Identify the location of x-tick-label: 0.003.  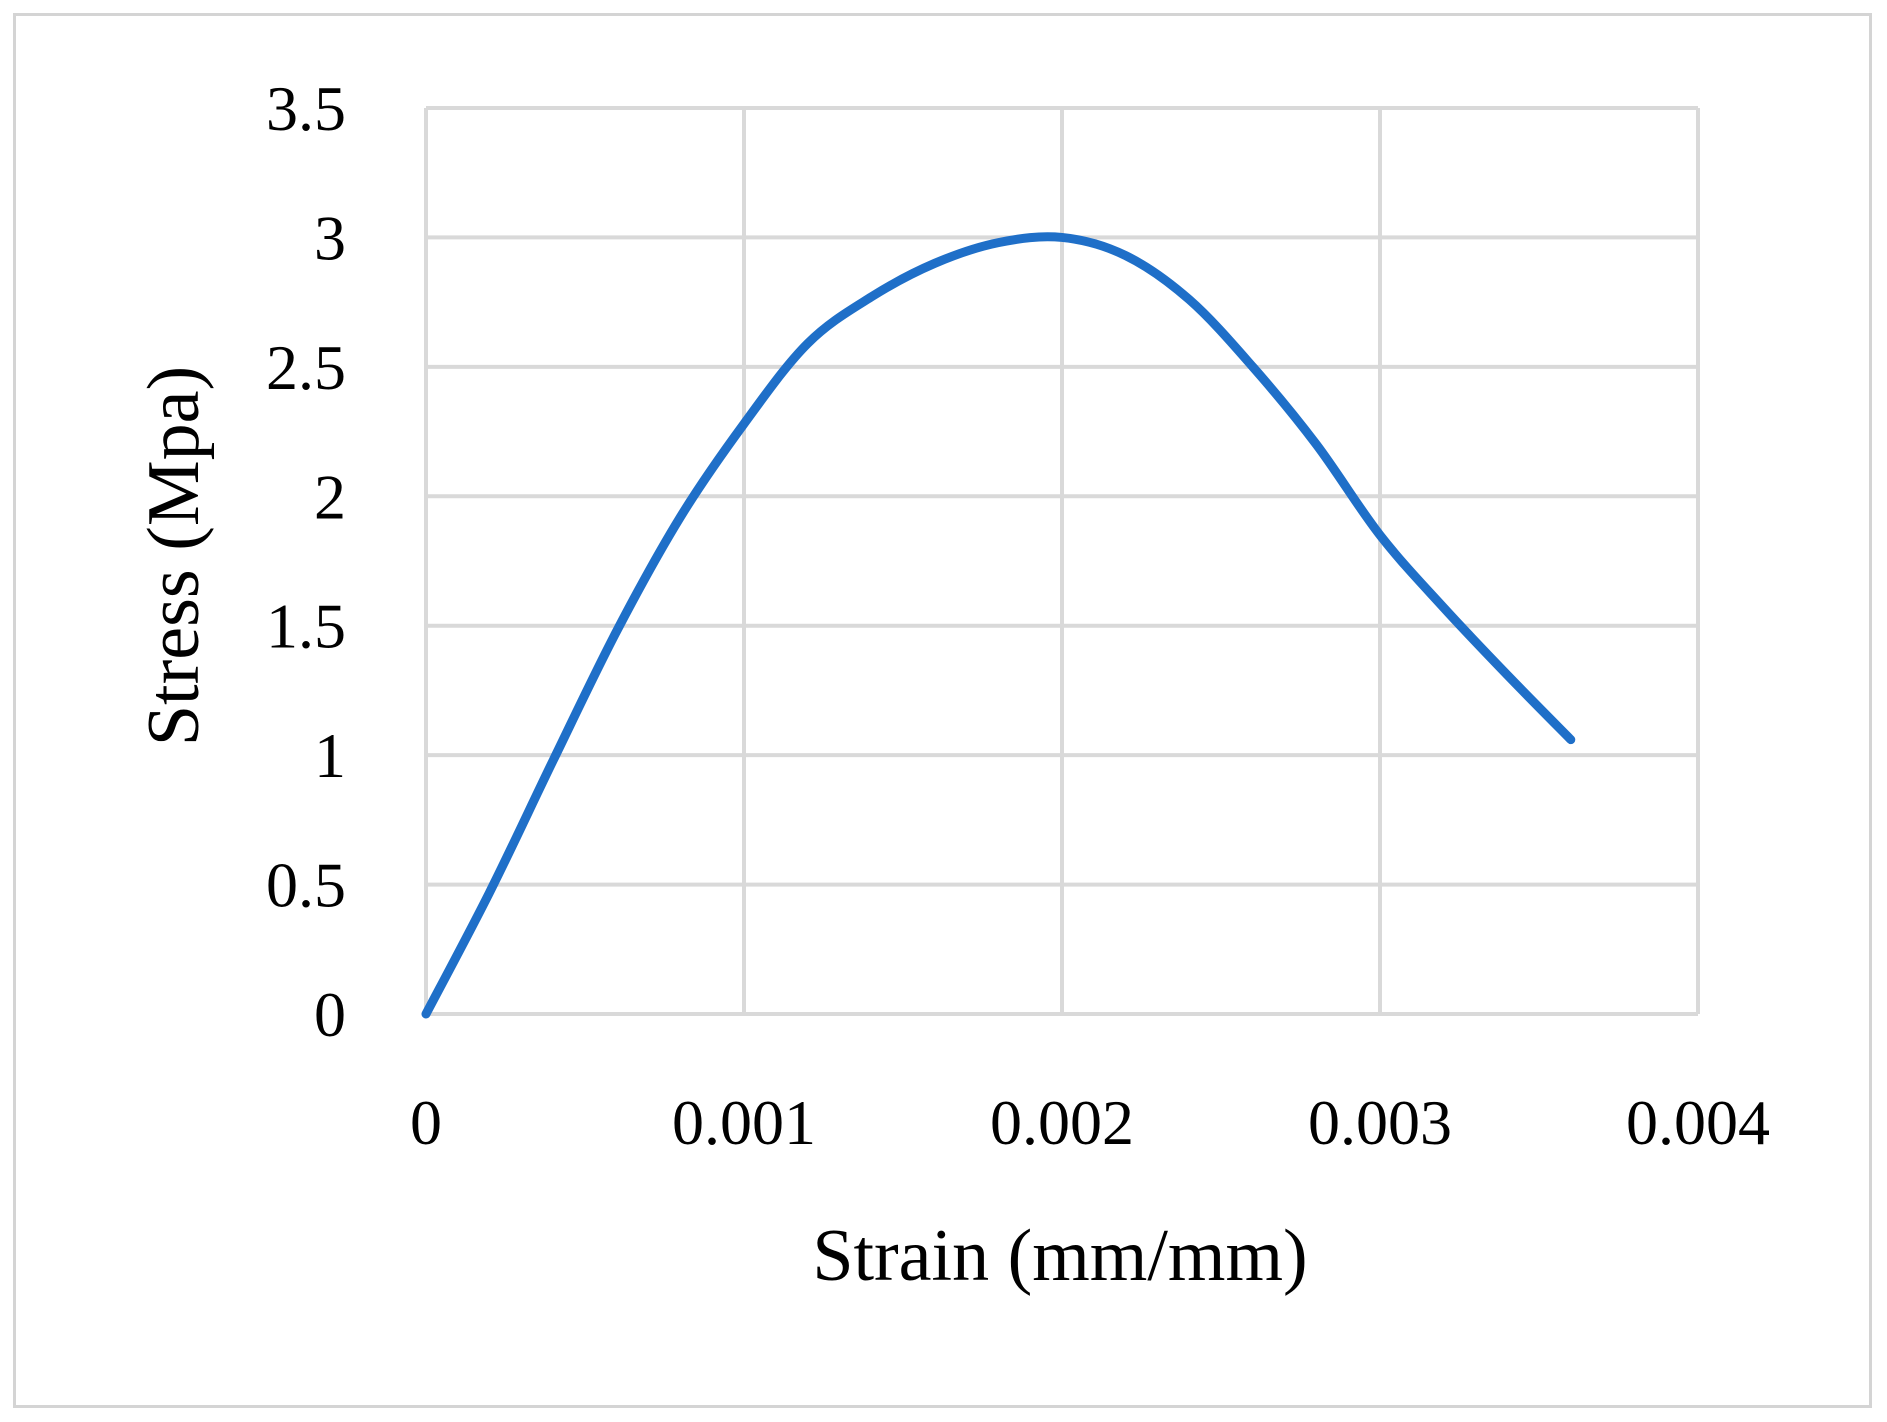
(1380, 1122).